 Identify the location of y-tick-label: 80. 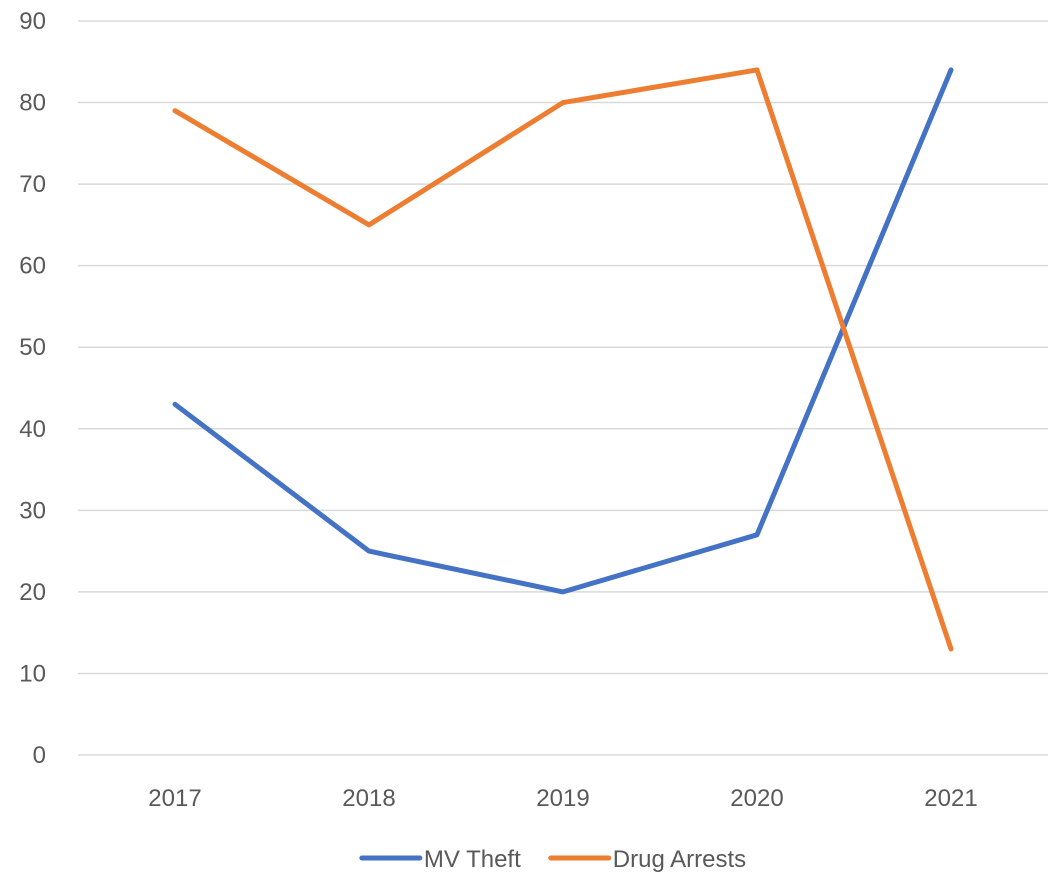
(32, 103).